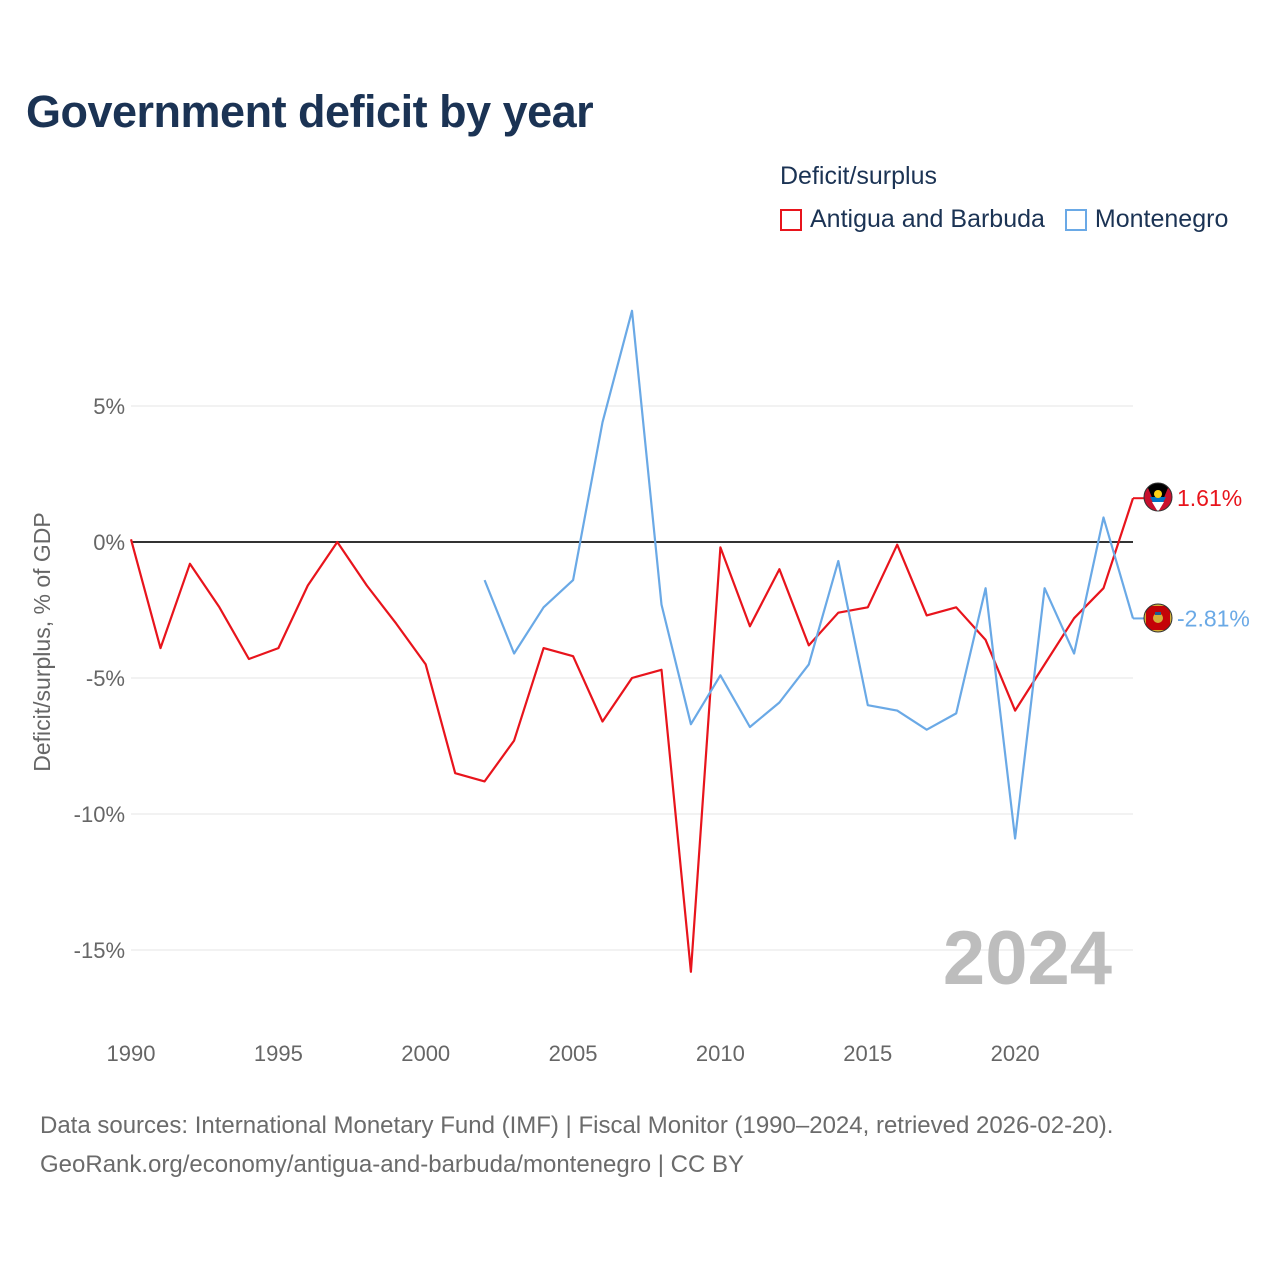  What do you see at coordinates (1209, 498) in the screenshot?
I see `end-label-antigua-and-barbuda: 1.61%` at bounding box center [1209, 498].